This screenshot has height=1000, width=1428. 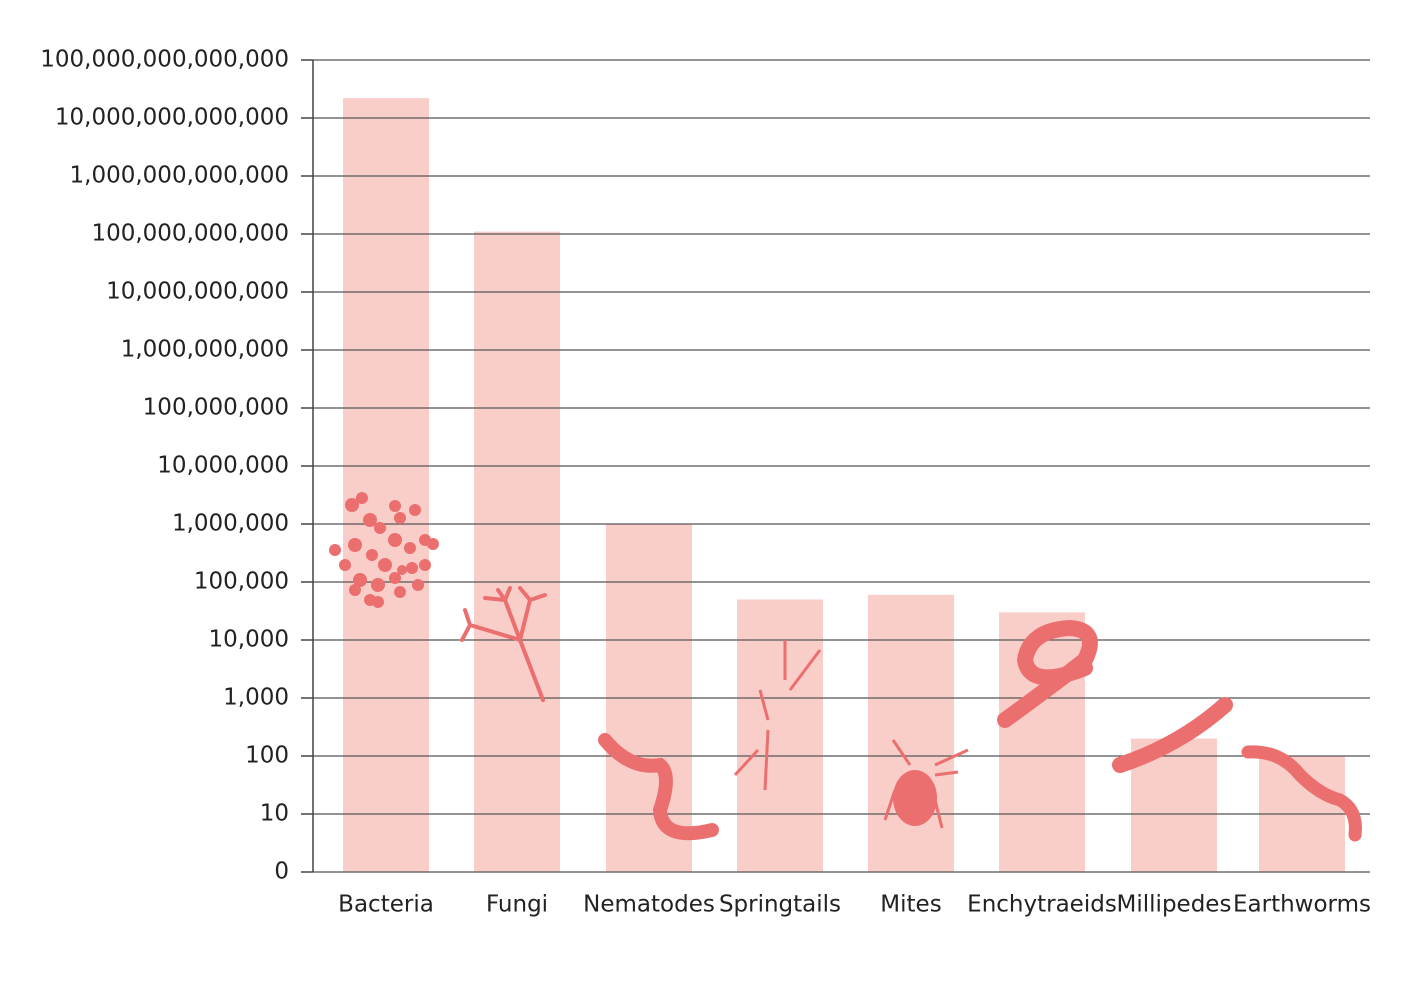 I want to click on y-tick-label: 100,000,000,000,000, so click(x=164, y=60).